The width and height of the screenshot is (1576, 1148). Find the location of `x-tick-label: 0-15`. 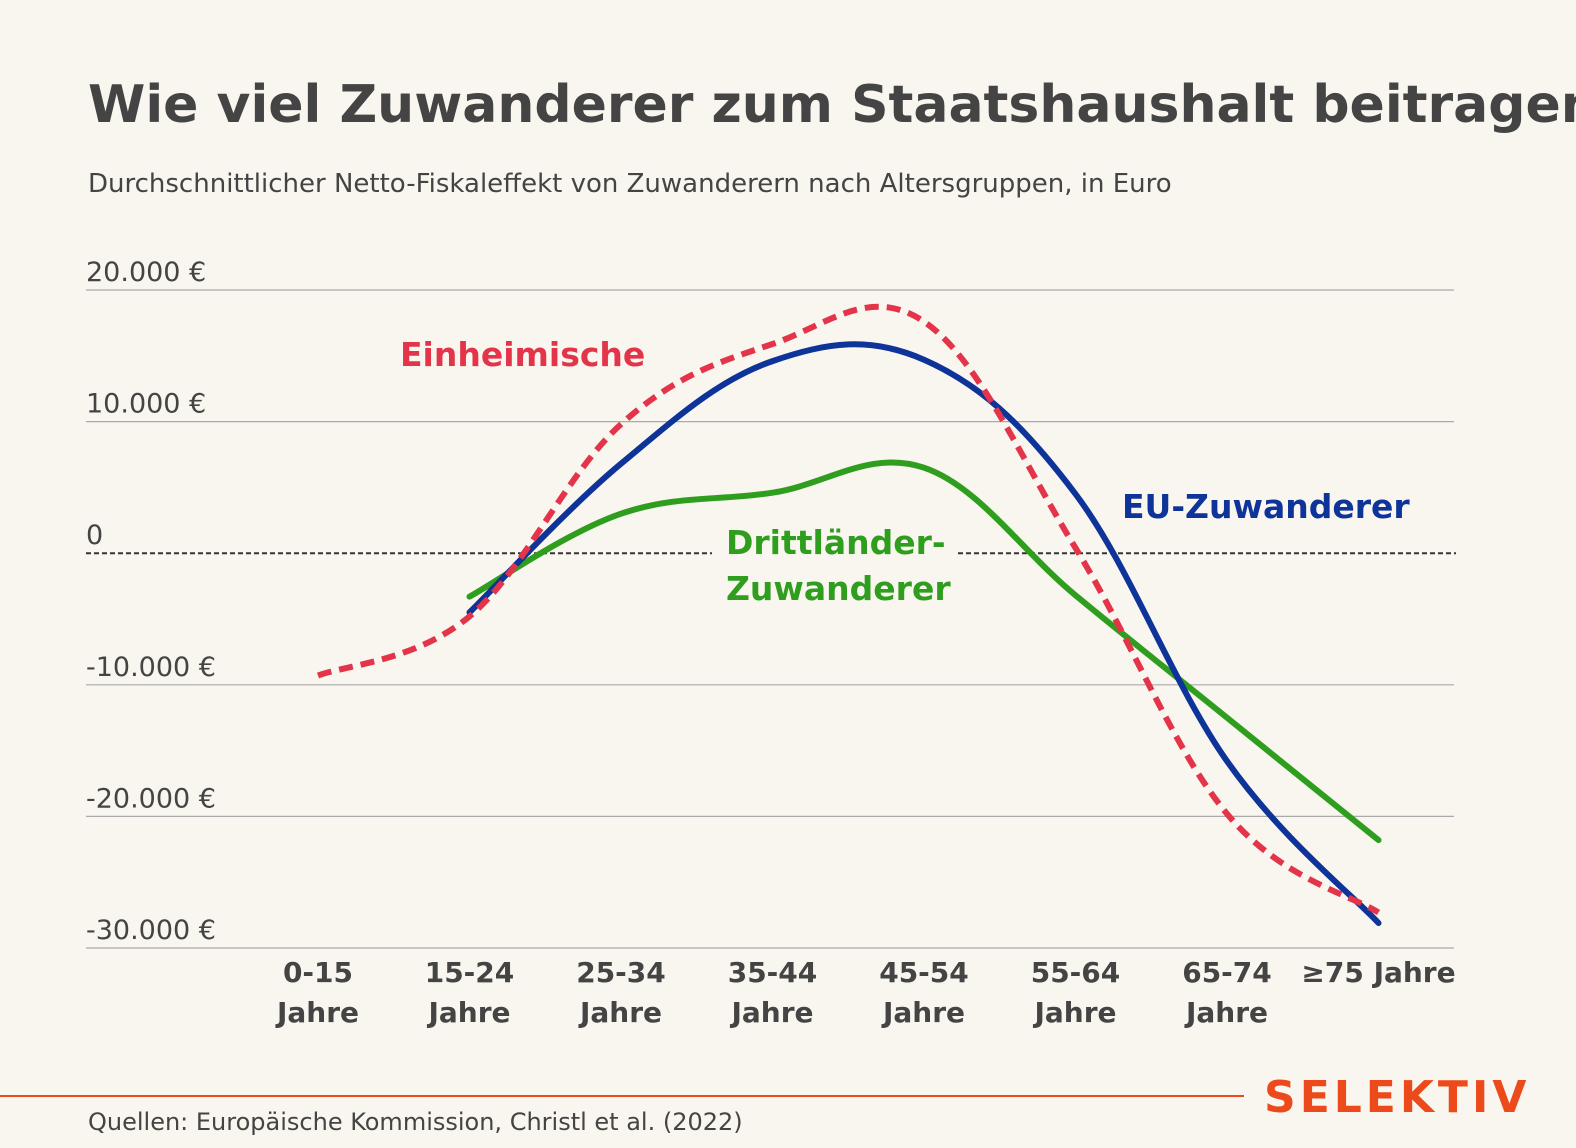

x-tick-label: 0-15 is located at coordinates (318, 972).